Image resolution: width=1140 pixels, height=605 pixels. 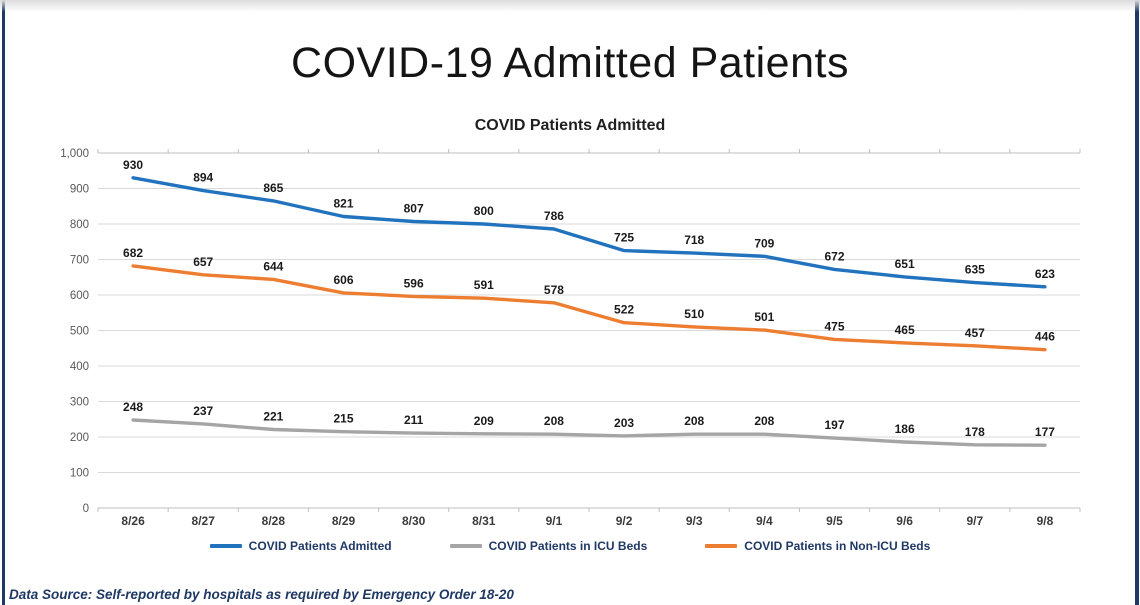 What do you see at coordinates (133, 165) in the screenshot?
I see `data-label: 930` at bounding box center [133, 165].